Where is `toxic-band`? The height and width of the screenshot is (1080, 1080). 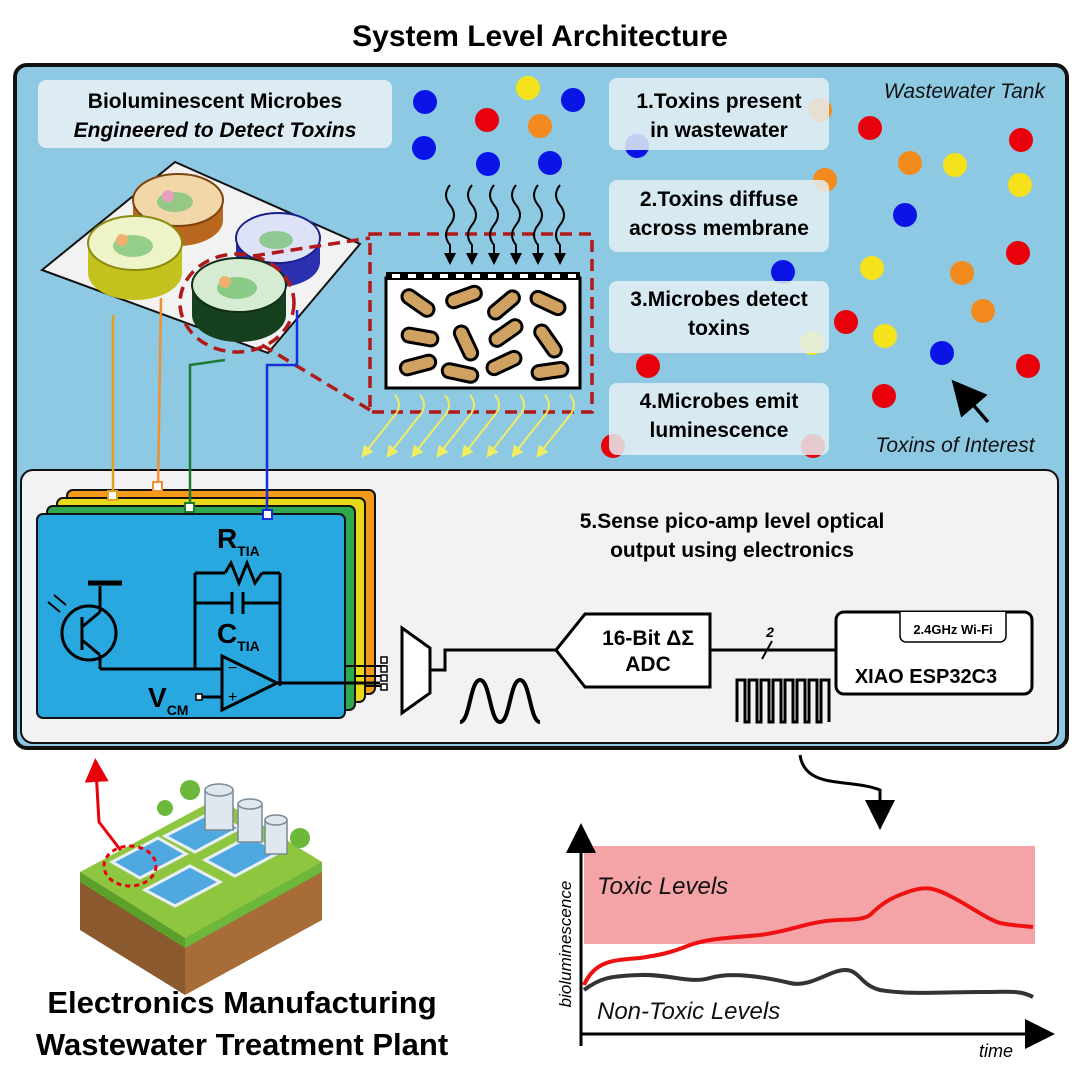 toxic-band is located at coordinates (809, 895).